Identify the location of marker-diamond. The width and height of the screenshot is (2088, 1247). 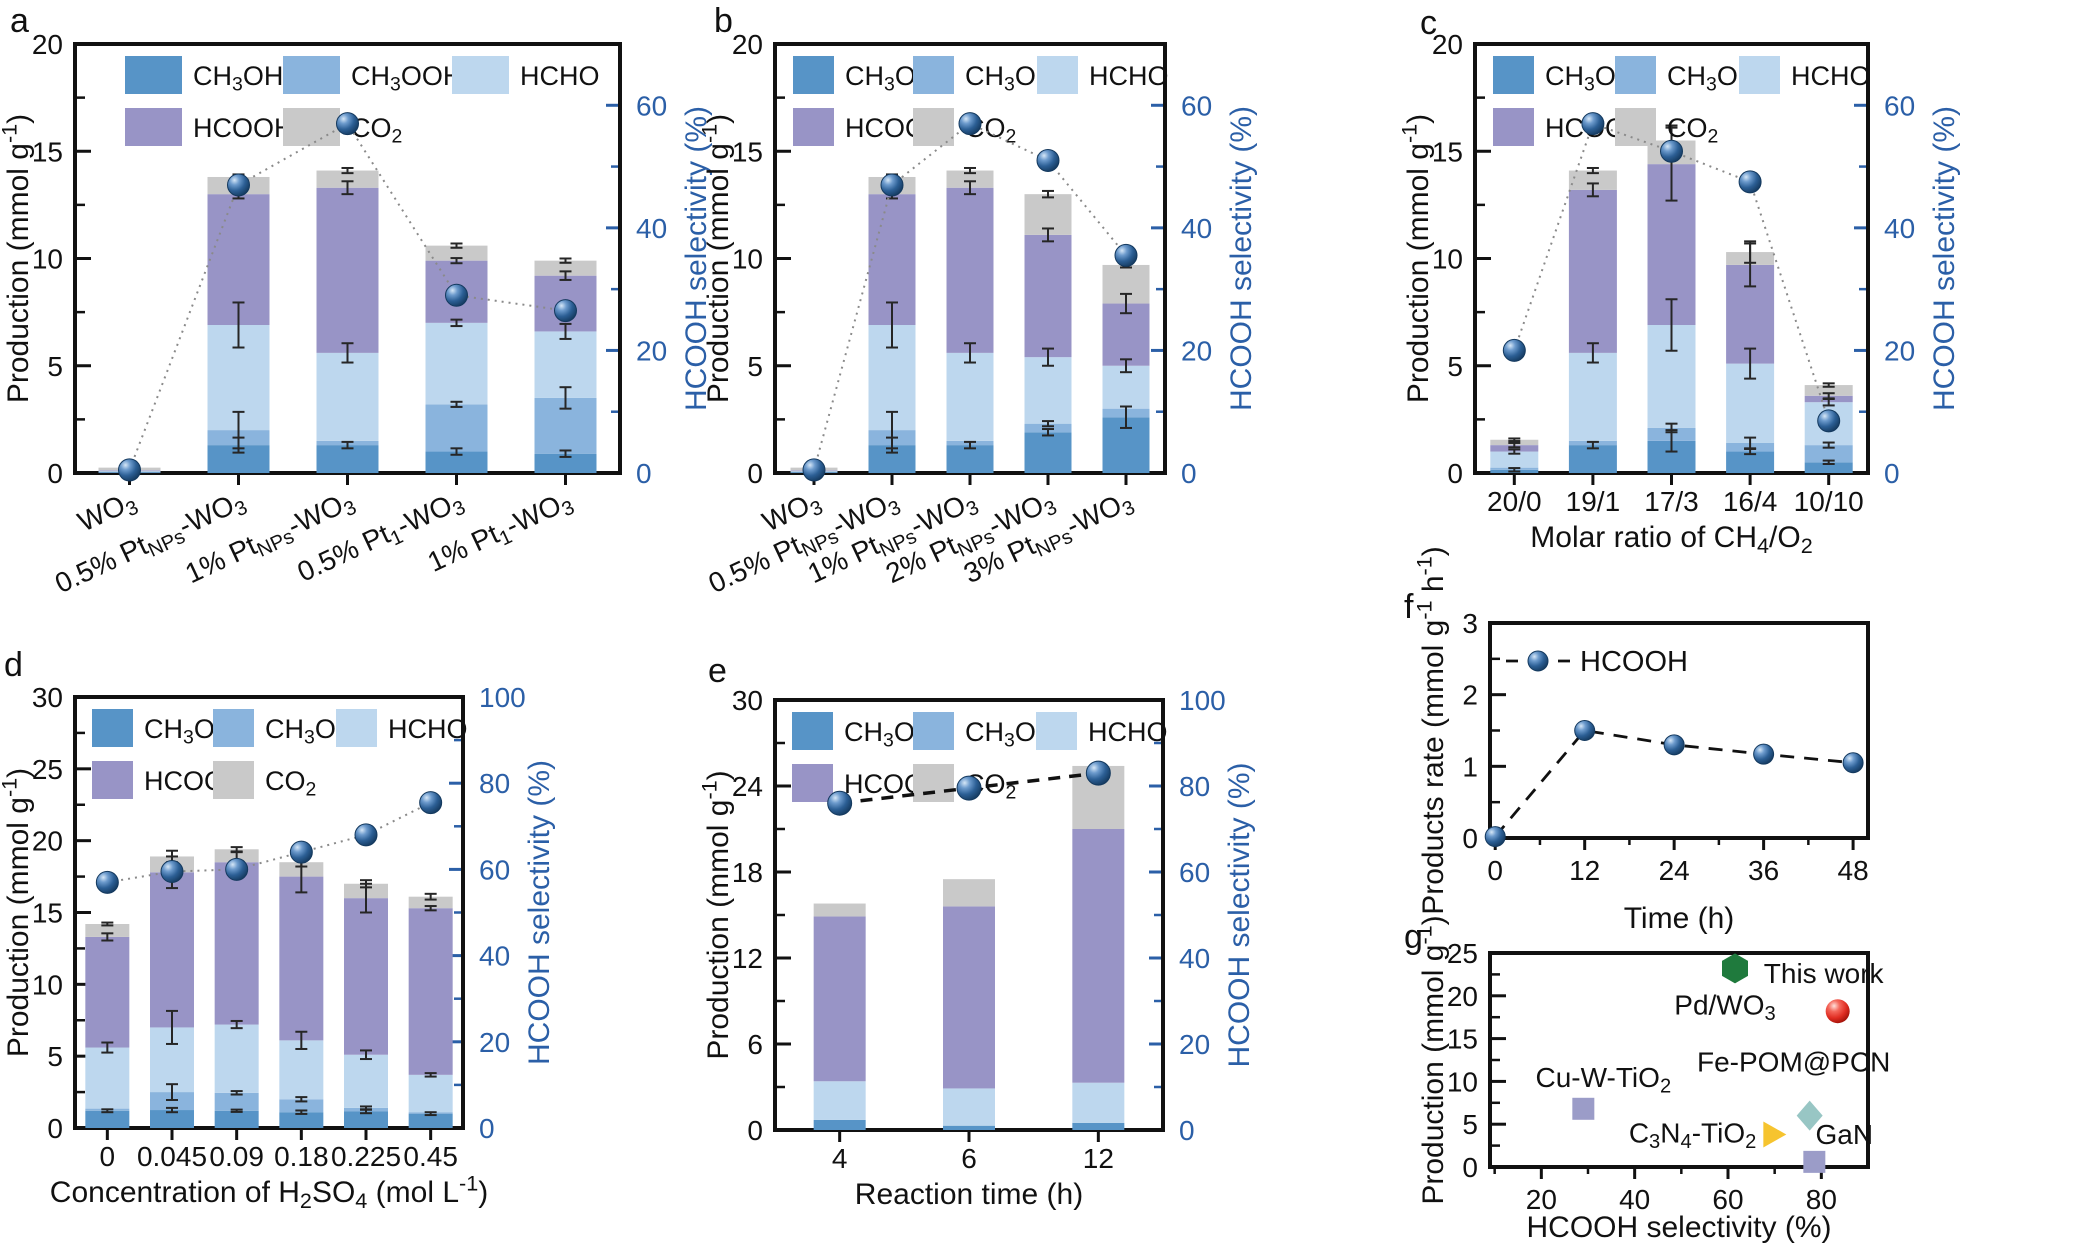
(1809, 1115).